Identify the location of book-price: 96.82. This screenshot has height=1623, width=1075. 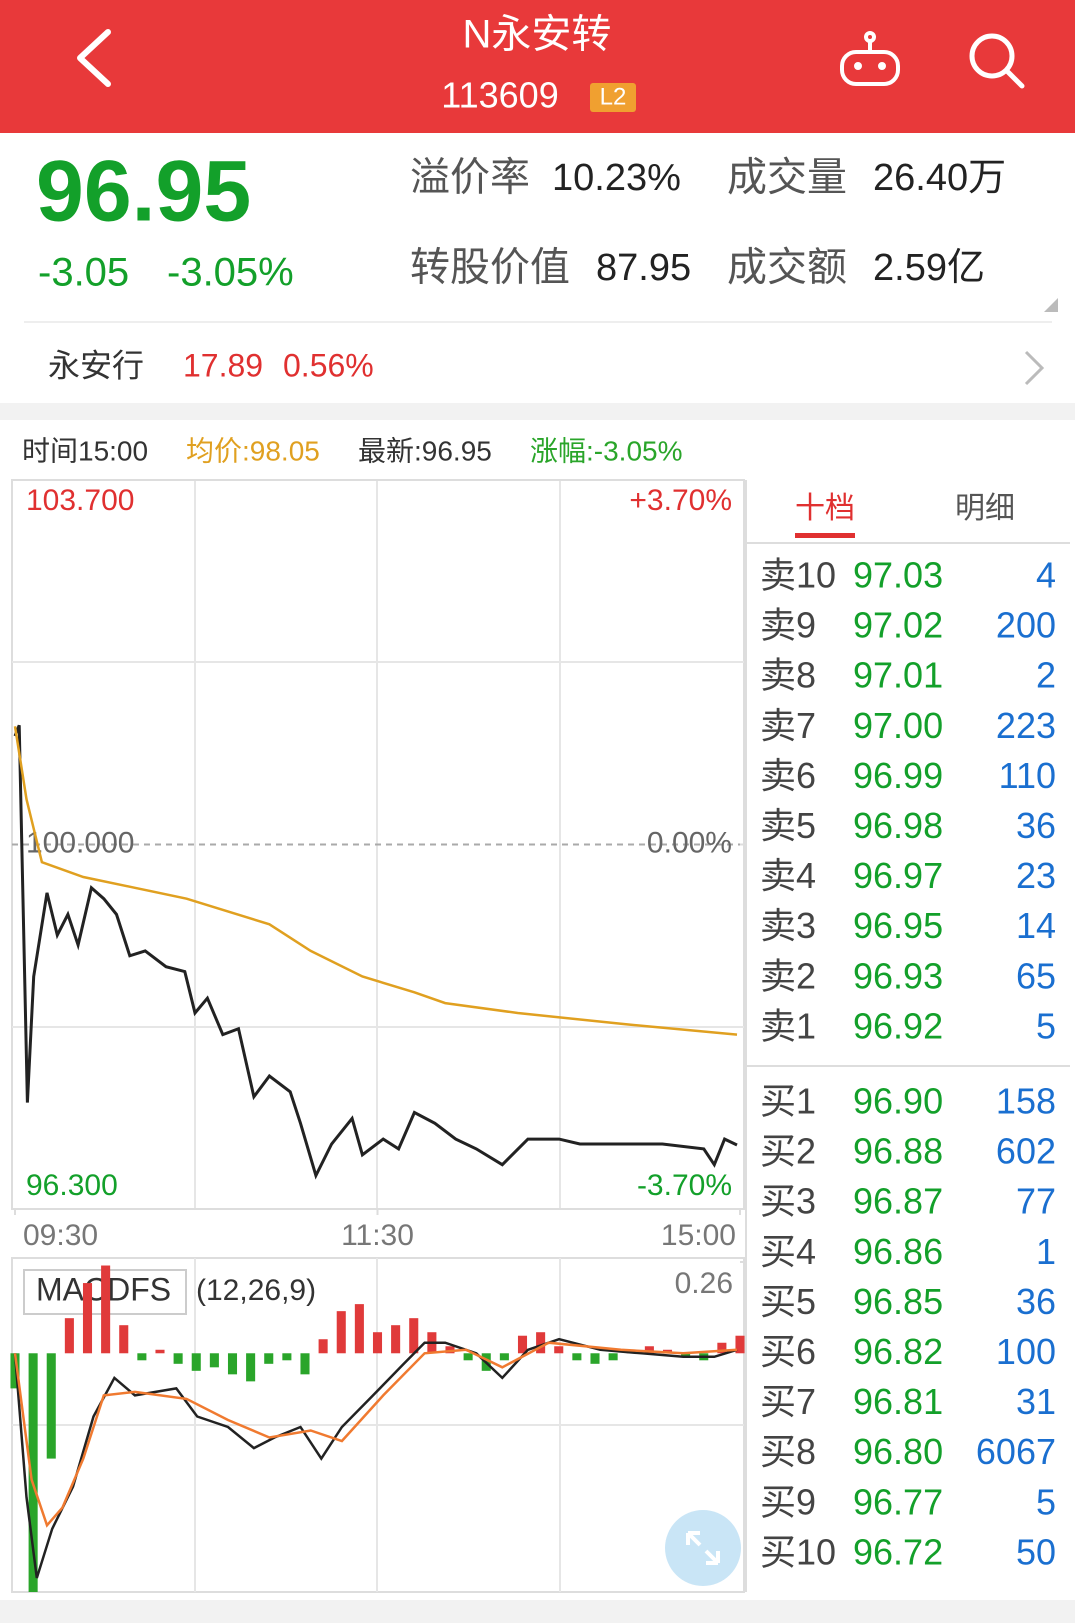
(898, 1351).